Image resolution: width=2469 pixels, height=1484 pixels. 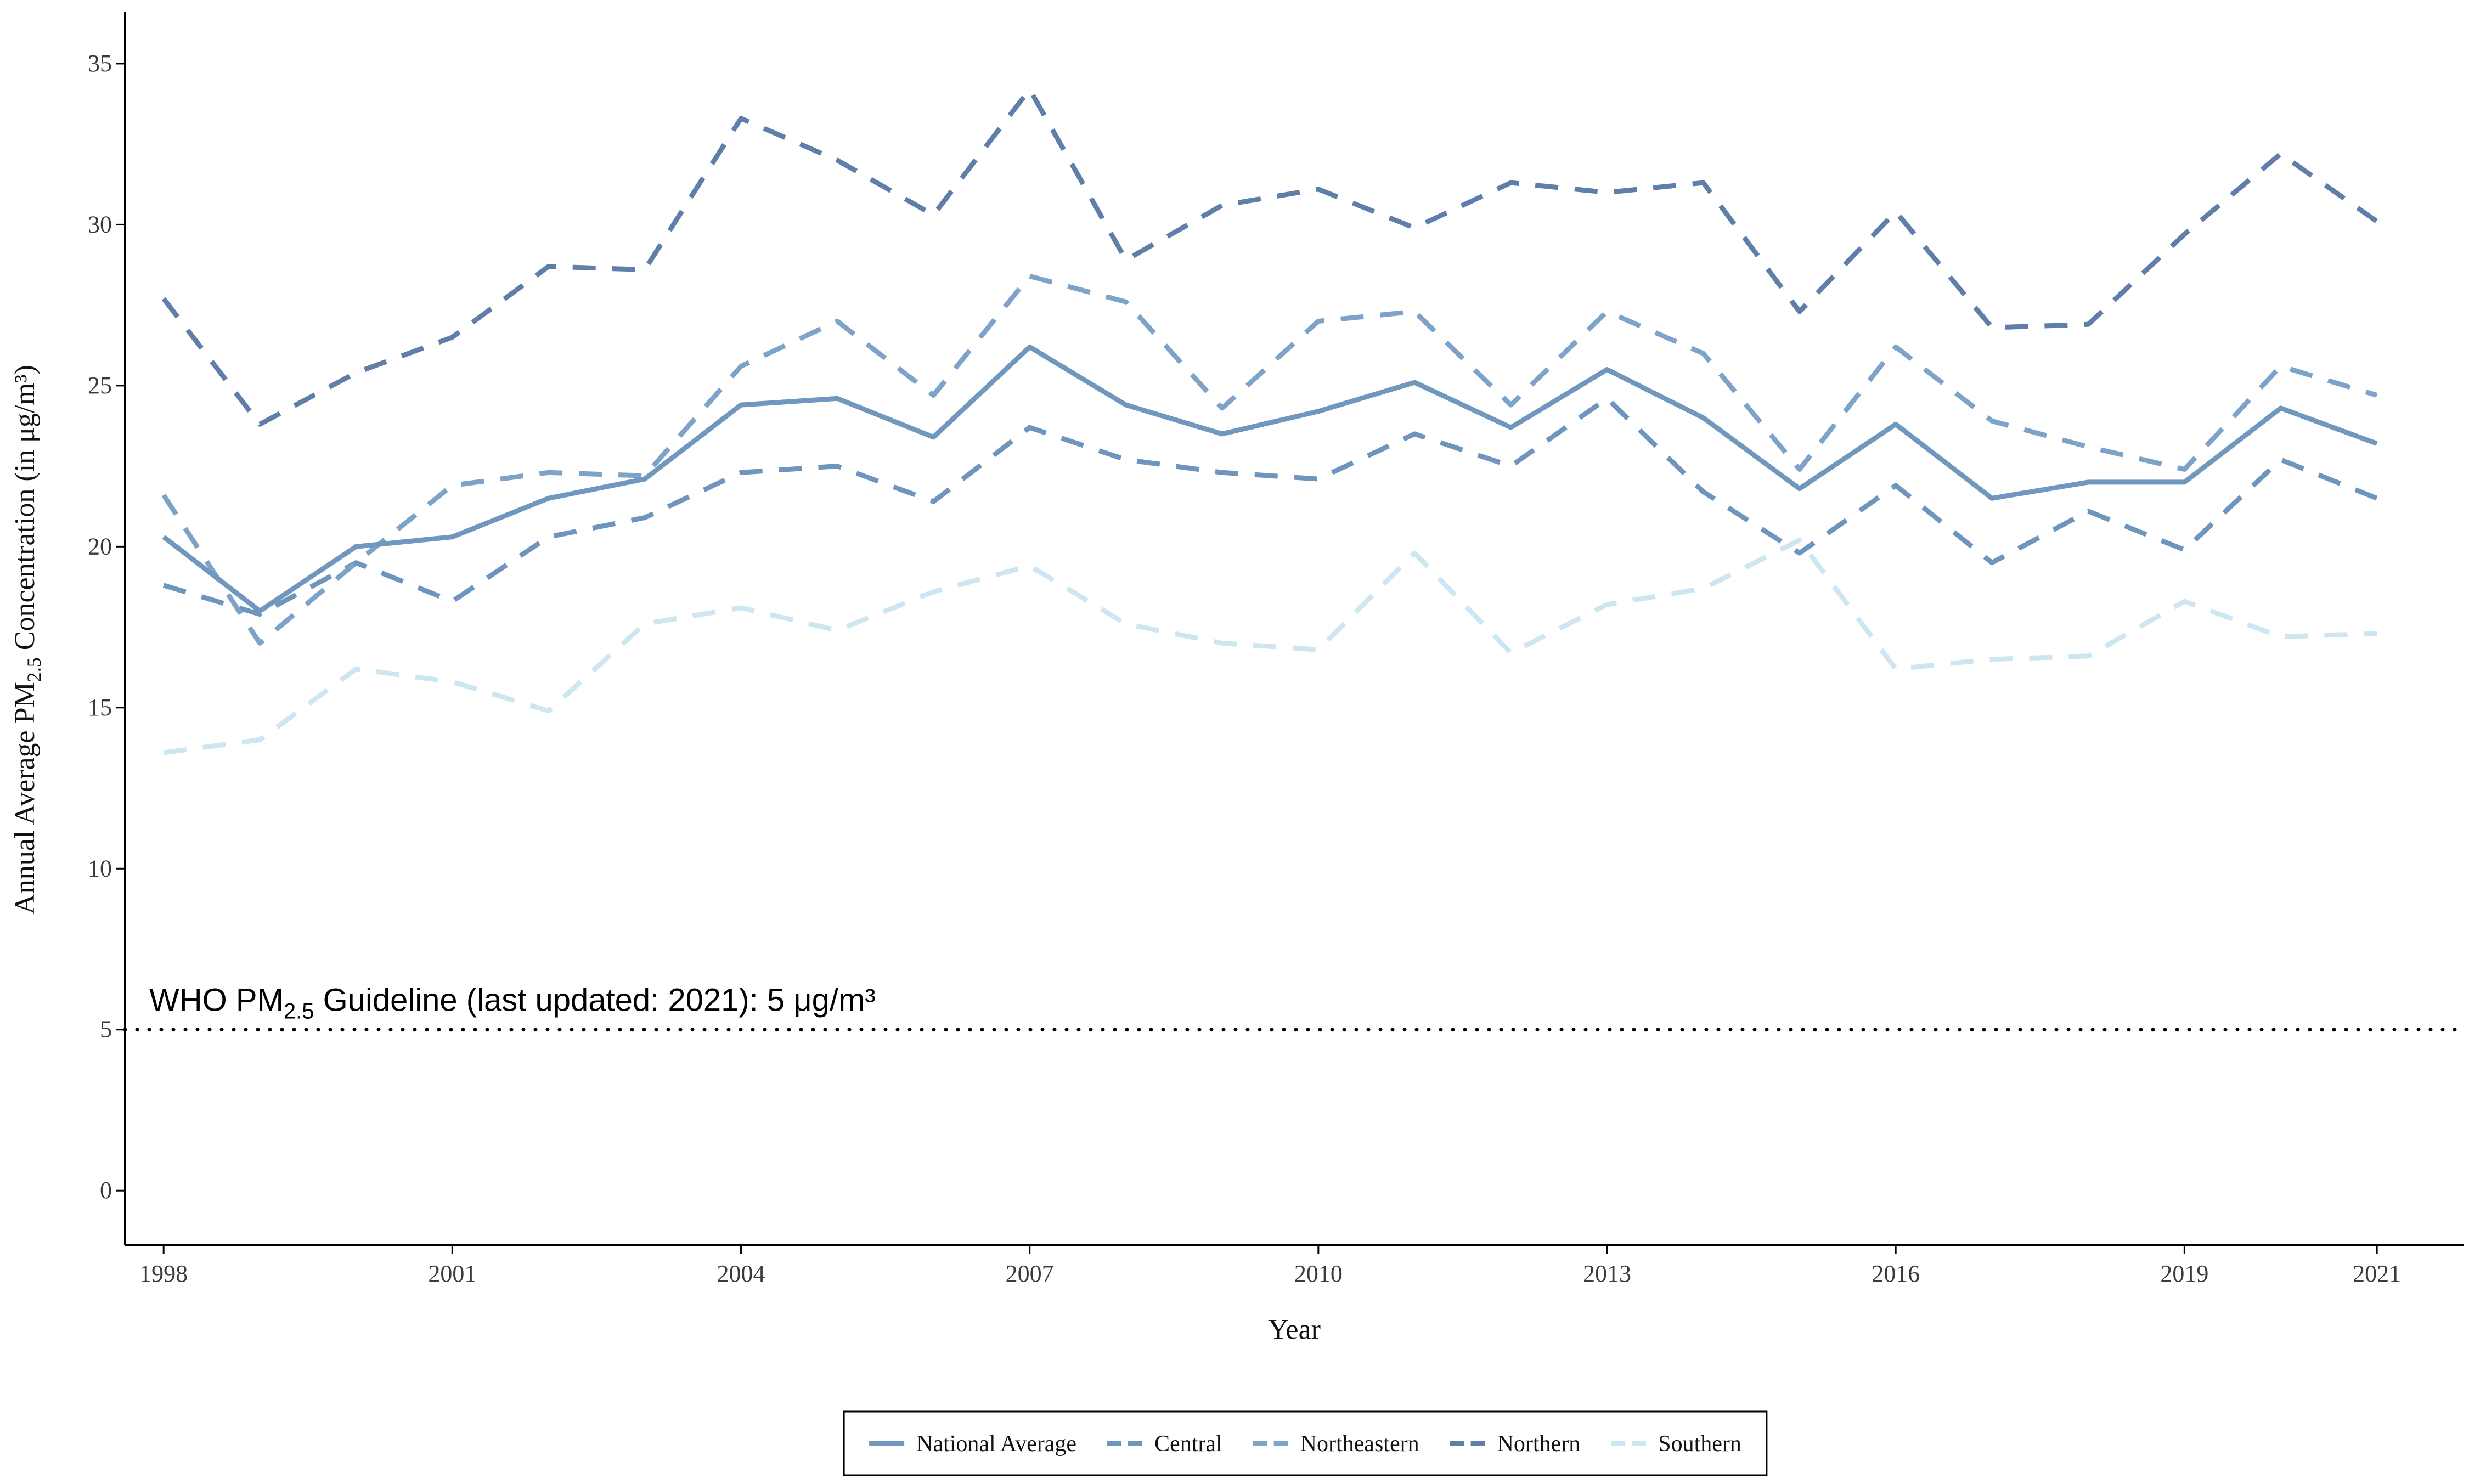 I want to click on point-northern-2013, so click(x=1607, y=192).